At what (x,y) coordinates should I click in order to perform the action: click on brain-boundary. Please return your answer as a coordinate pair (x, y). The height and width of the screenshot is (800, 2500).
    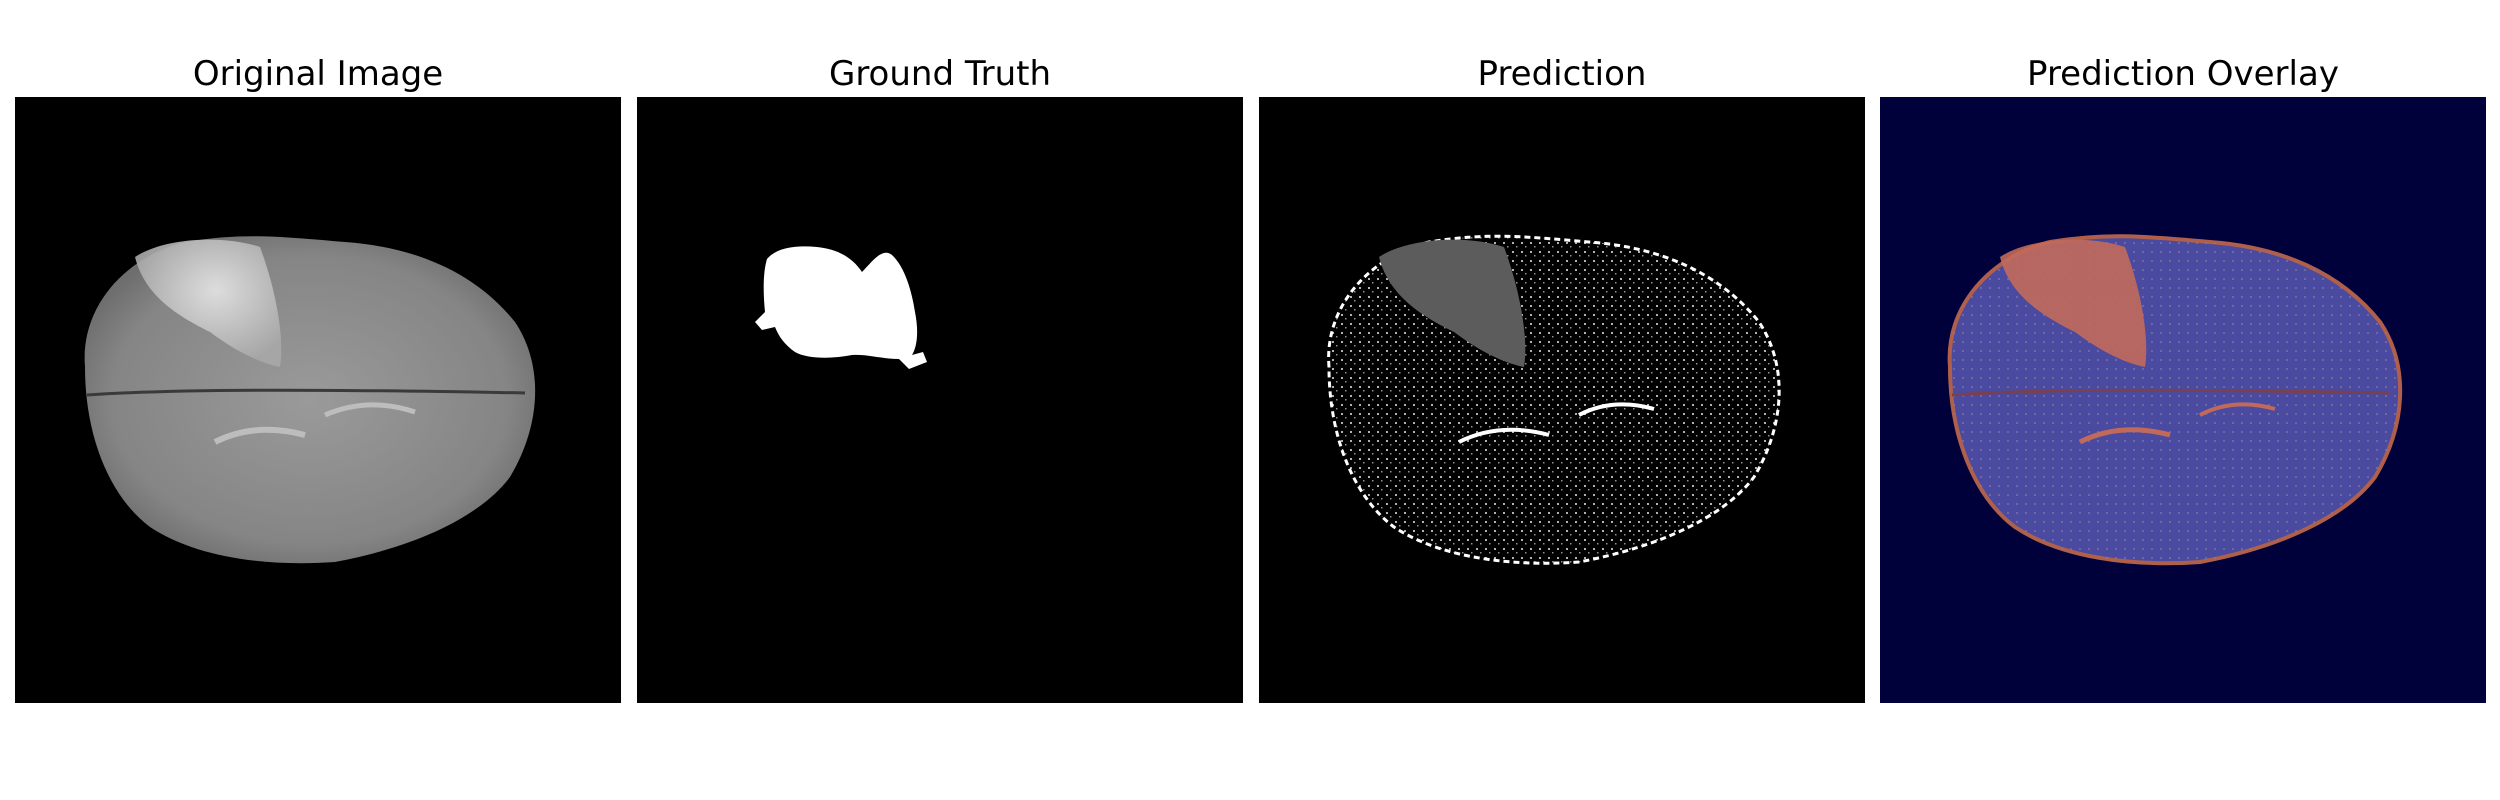
    Looking at the image, I should click on (1554, 399).